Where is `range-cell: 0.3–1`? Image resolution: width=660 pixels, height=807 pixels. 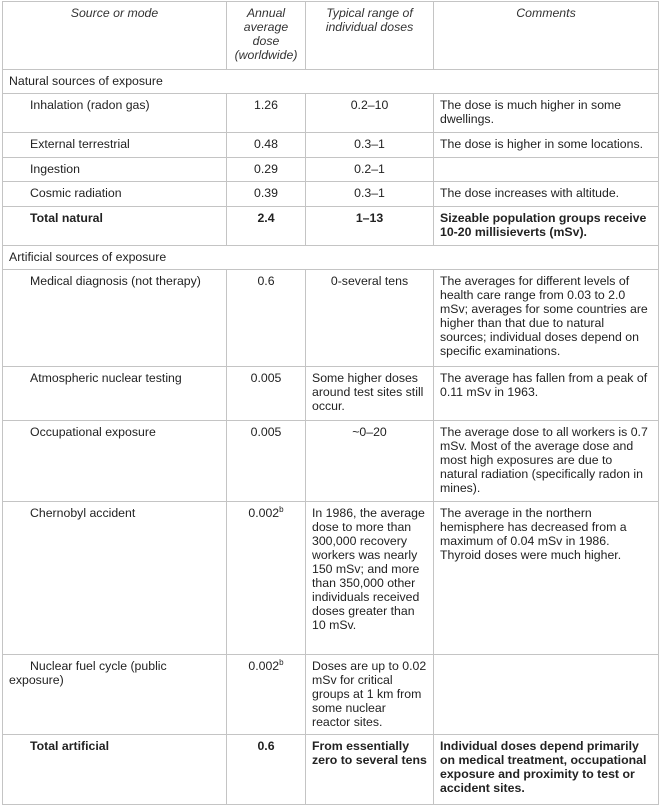
range-cell: 0.3–1 is located at coordinates (369, 194).